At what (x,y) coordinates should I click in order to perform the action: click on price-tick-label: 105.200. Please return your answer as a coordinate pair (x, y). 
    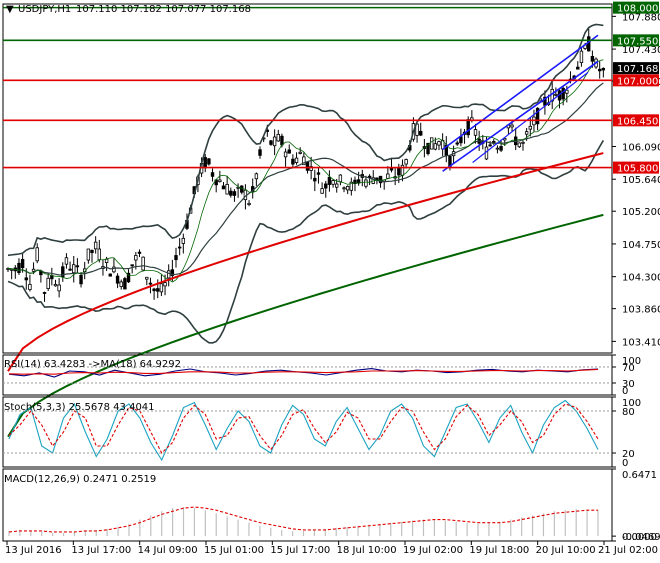
    Looking at the image, I should click on (641, 212).